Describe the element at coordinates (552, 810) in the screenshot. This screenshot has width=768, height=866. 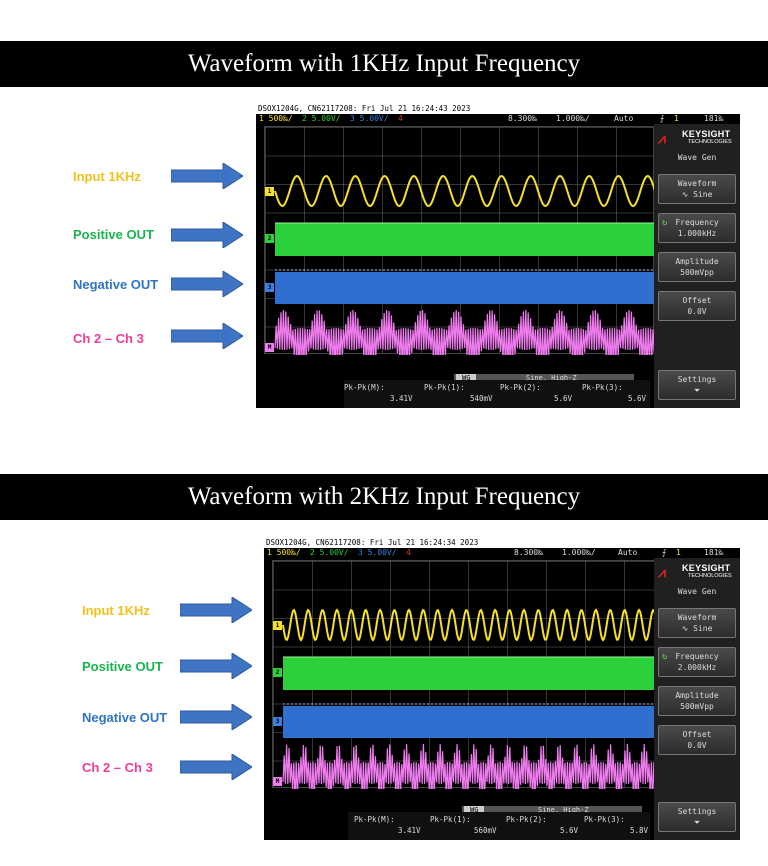
I see `wavegen-status: WG Sine, High-Z` at that location.